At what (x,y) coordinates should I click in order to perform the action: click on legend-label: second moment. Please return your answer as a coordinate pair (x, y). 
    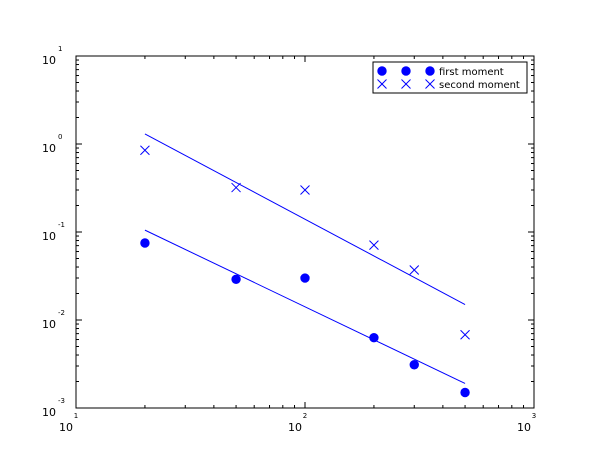
    Looking at the image, I should click on (479, 85).